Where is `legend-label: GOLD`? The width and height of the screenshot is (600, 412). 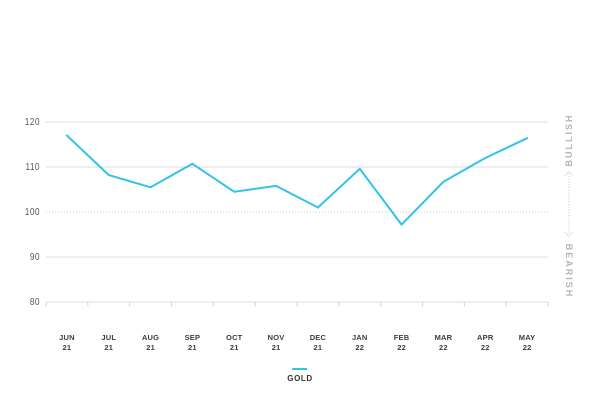 legend-label: GOLD is located at coordinates (300, 378).